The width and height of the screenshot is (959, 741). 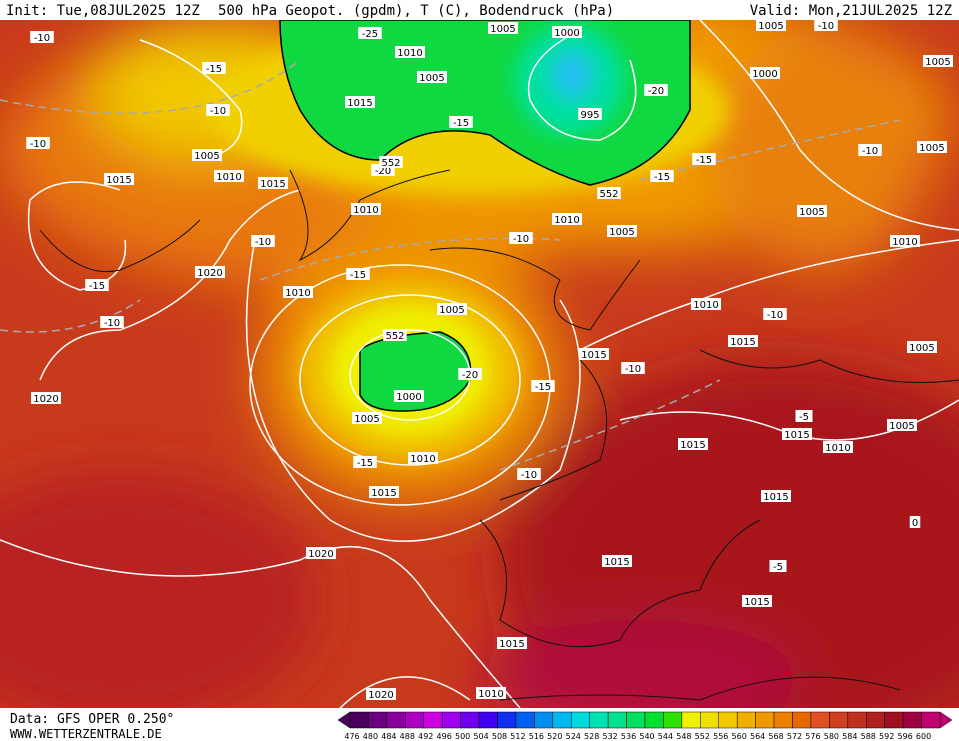 What do you see at coordinates (757, 736) in the screenshot?
I see `colorbar-label: 564` at bounding box center [757, 736].